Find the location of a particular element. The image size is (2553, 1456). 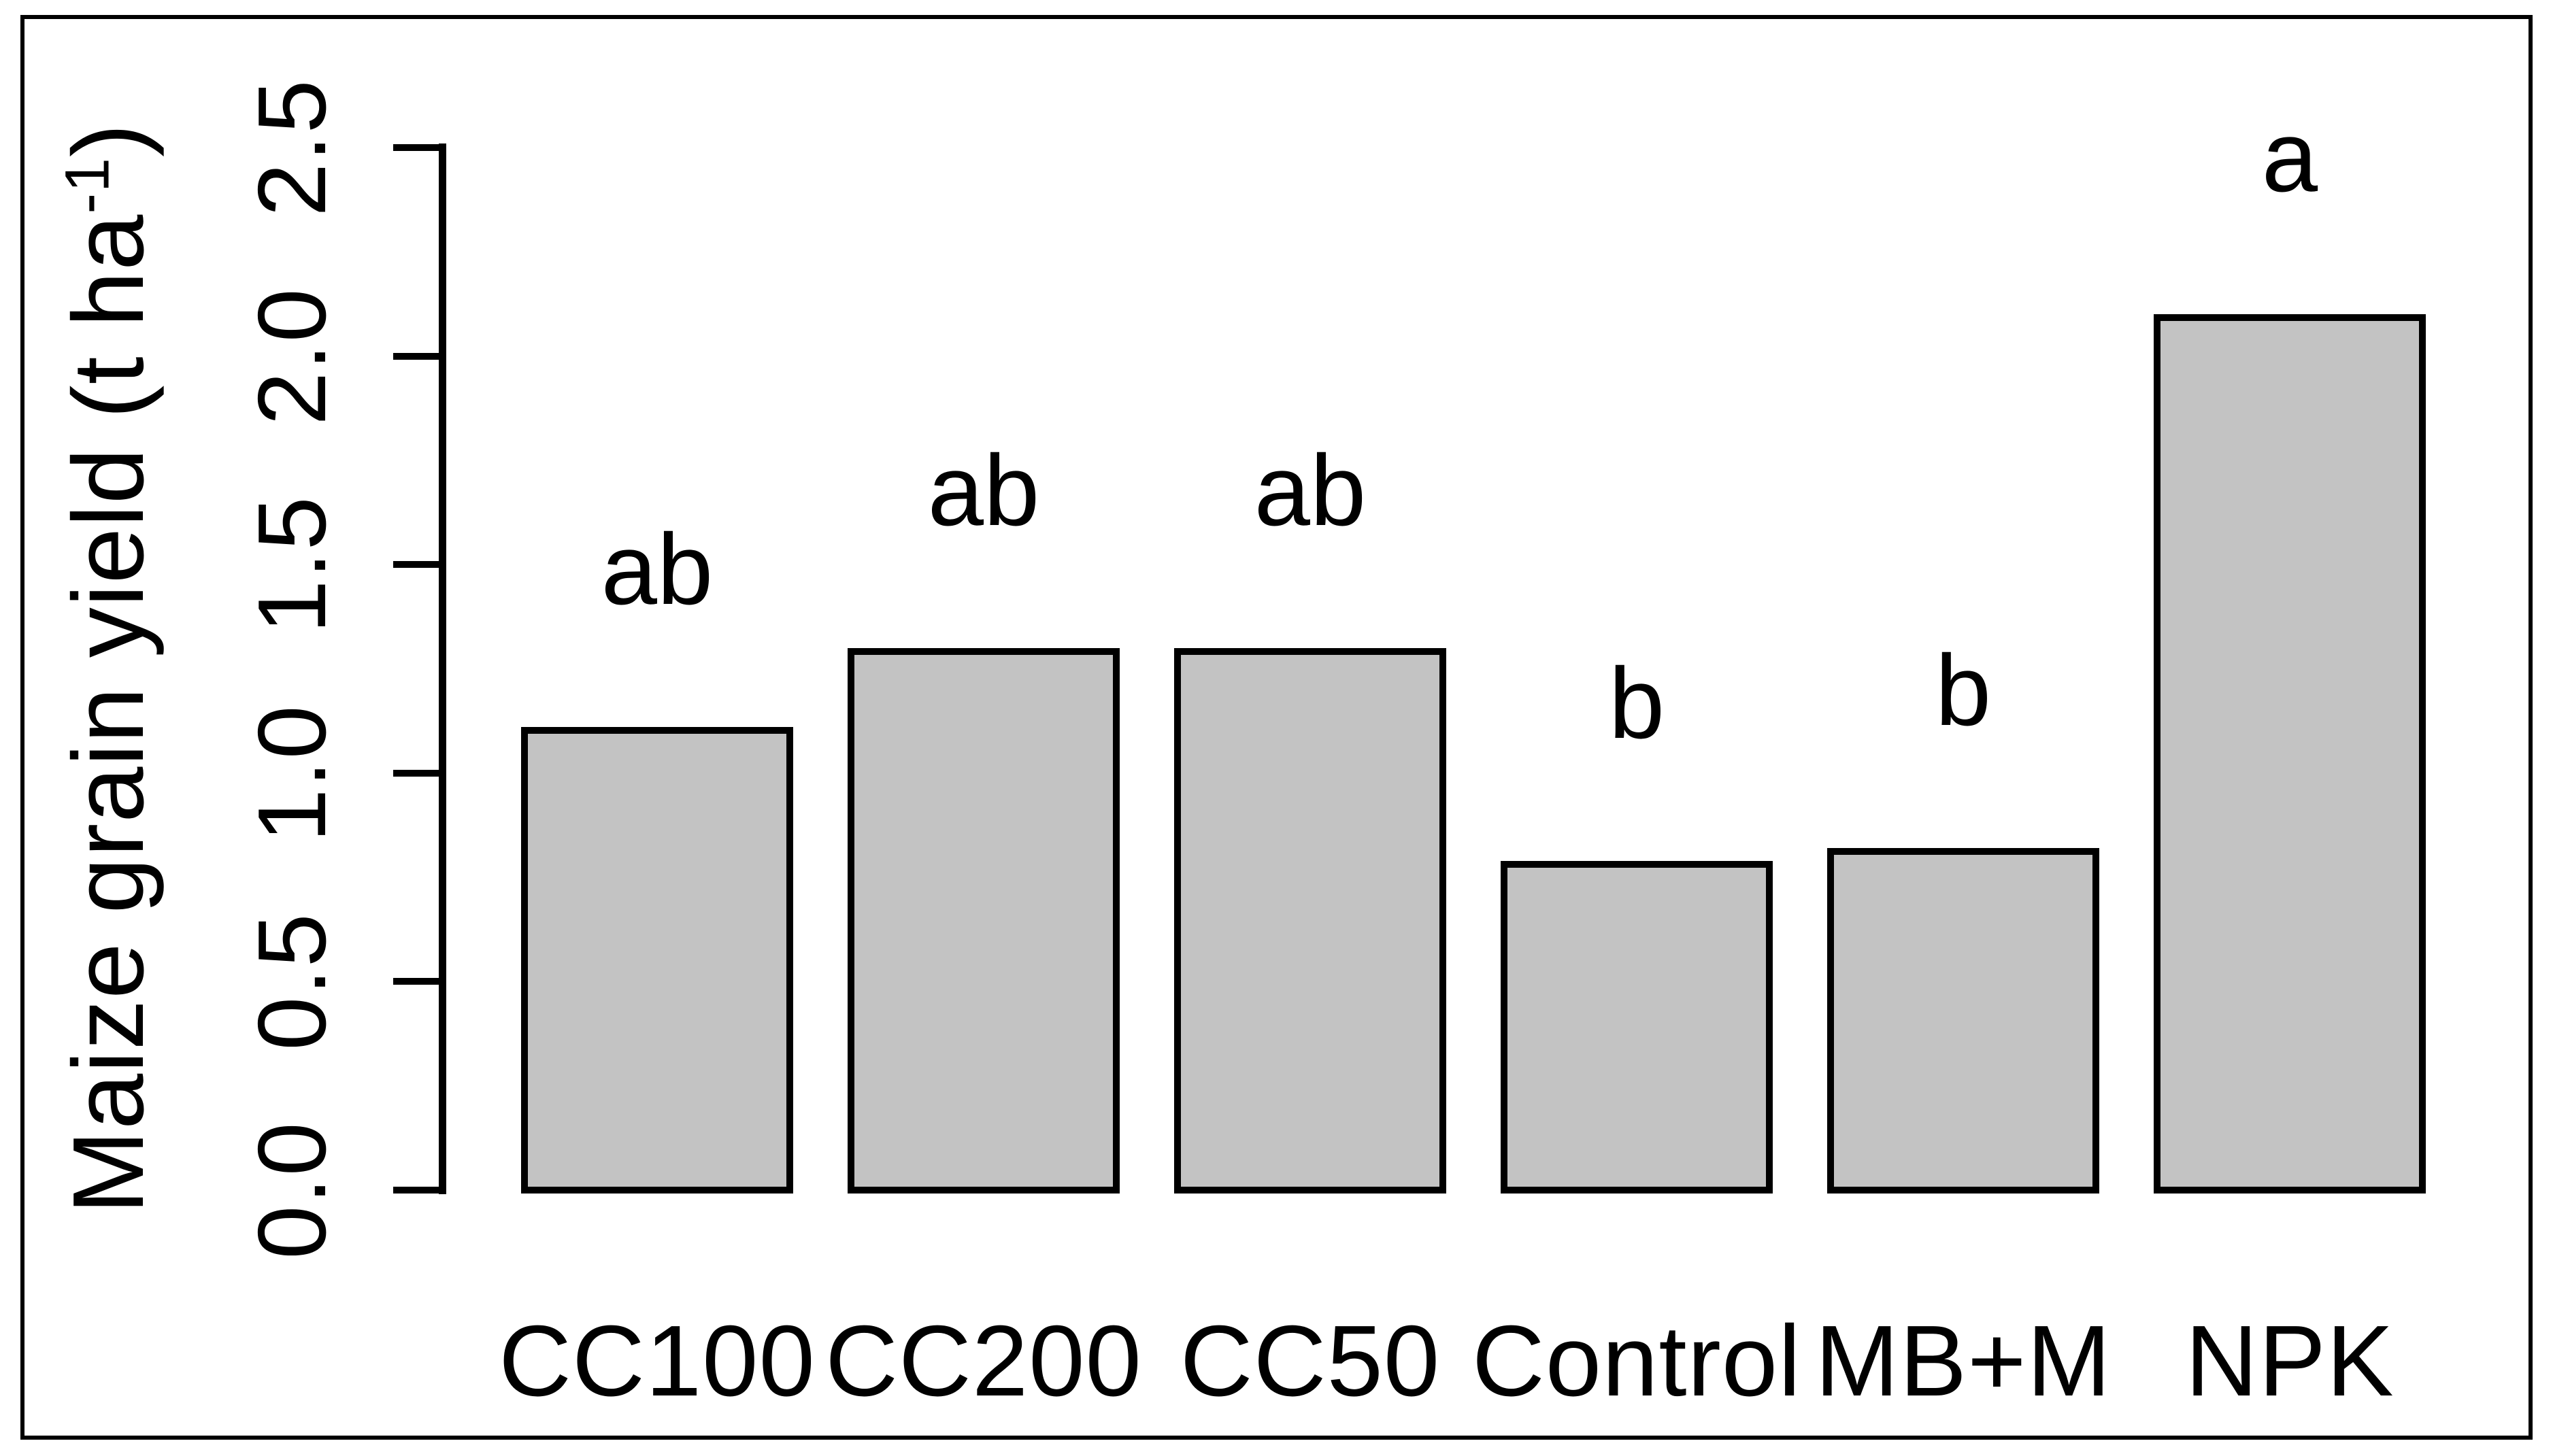

sig-letter-Control: b is located at coordinates (1636, 704).